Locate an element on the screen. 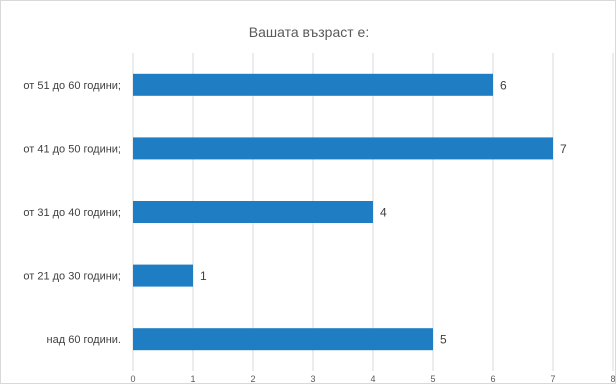 The height and width of the screenshot is (384, 616). x-tick-label-0: 0 is located at coordinates (132, 379).